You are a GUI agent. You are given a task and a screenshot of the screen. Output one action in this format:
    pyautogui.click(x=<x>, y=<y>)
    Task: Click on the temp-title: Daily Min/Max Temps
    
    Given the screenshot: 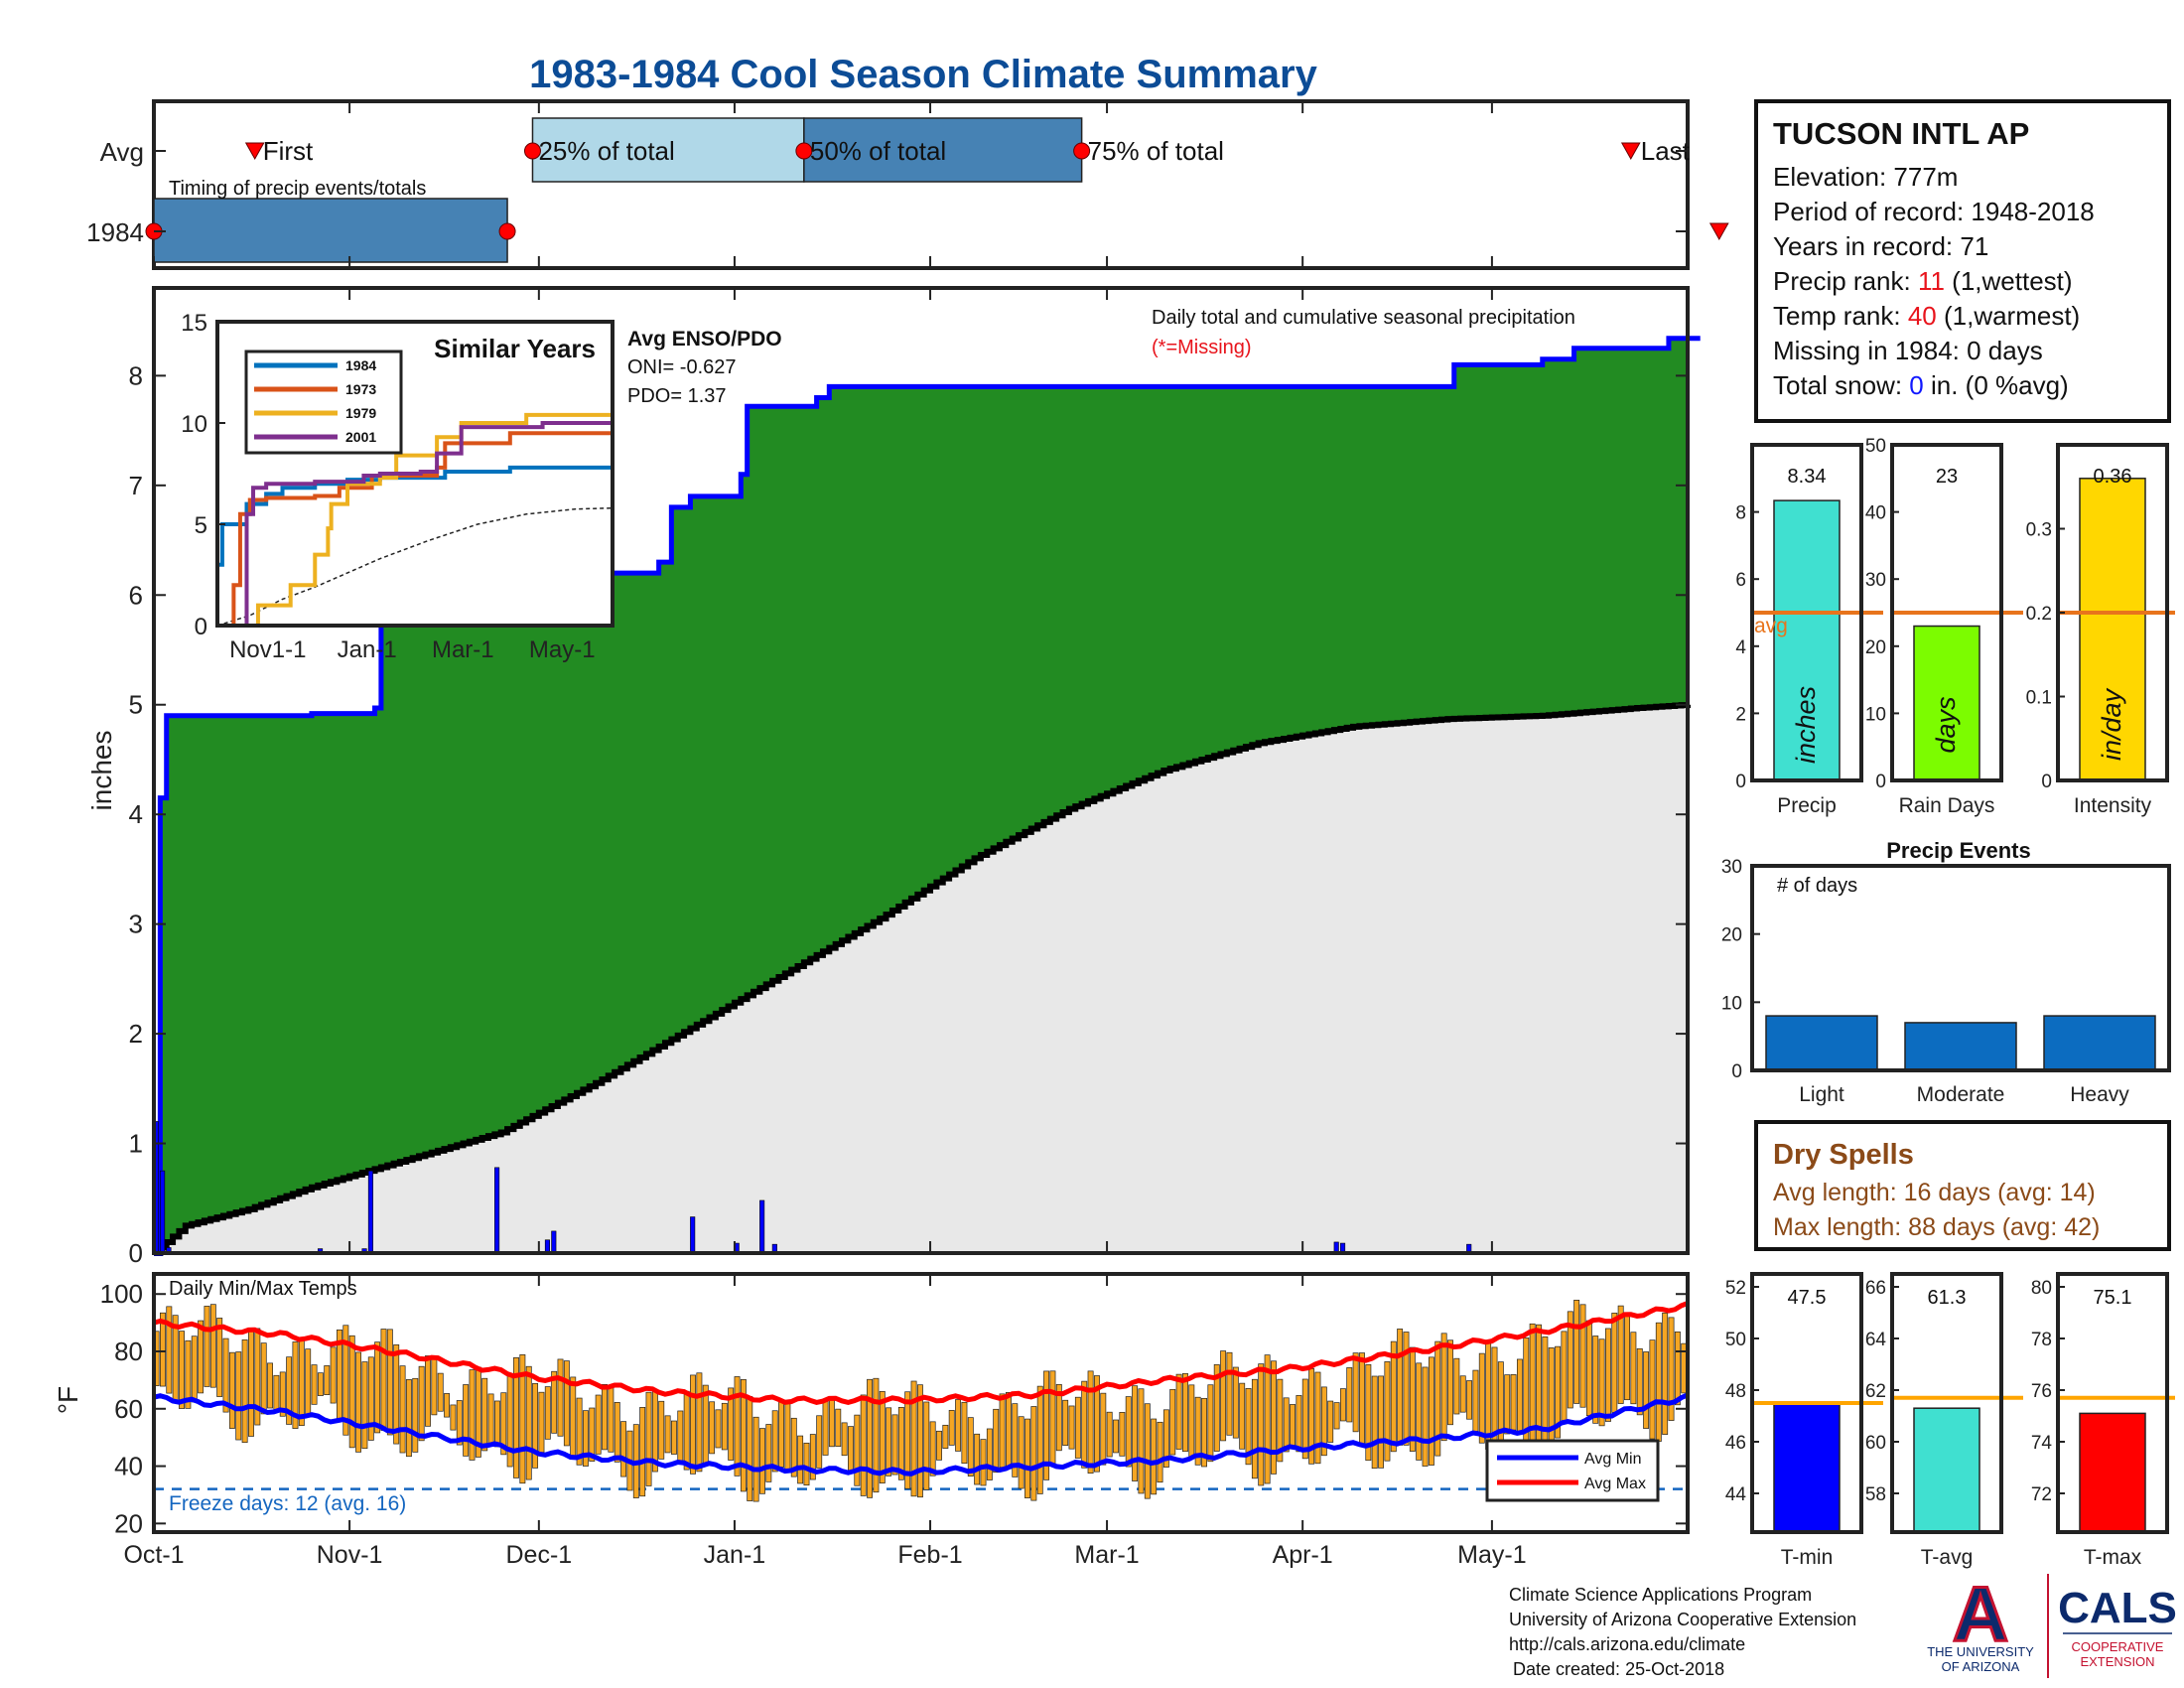 What is the action you would take?
    pyautogui.click(x=263, y=1289)
    